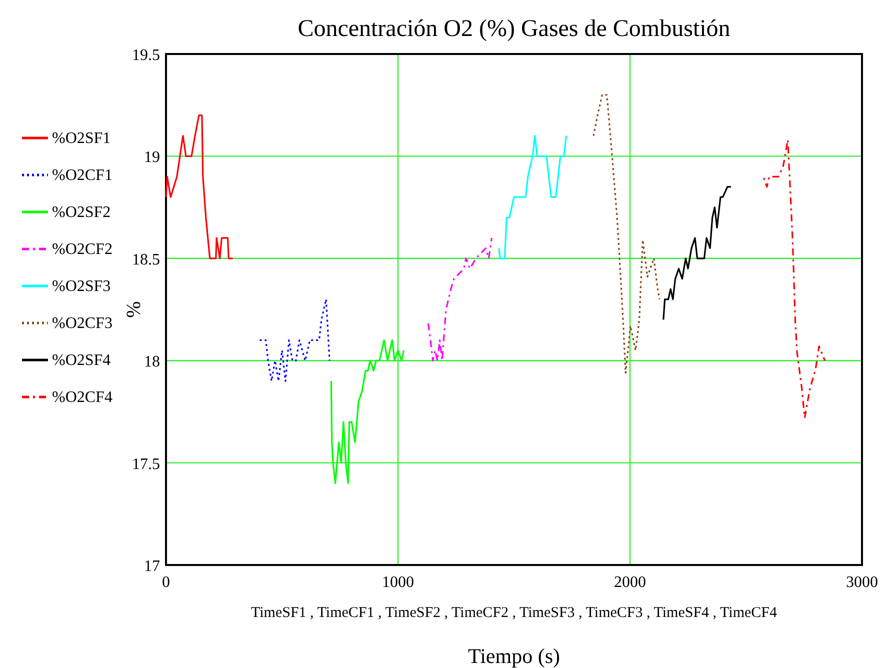  I want to click on y-tick-label: 17.5, so click(146, 464).